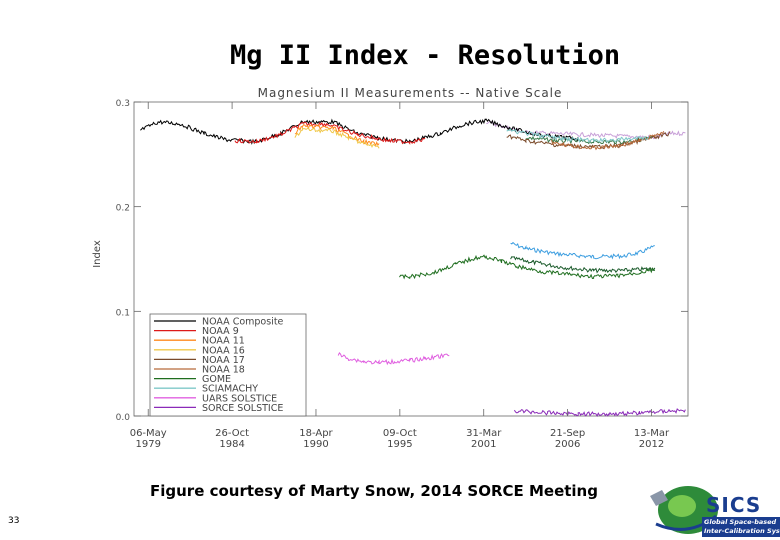  Describe the element at coordinates (315, 444) in the screenshot. I see `x-tick-year-2: 1990` at that location.